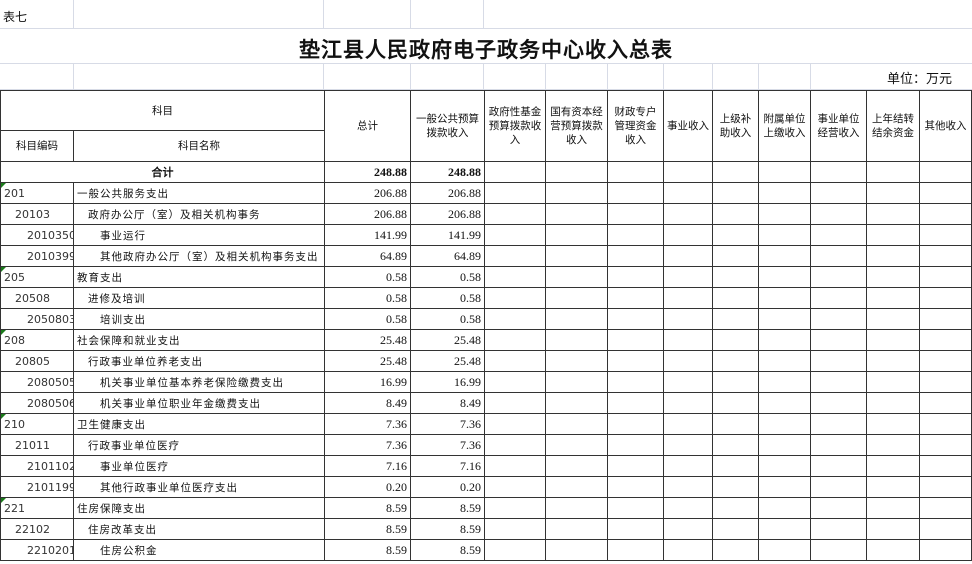 The height and width of the screenshot is (564, 972). What do you see at coordinates (367, 361) in the screenshot?
I see `total-cell: 25.48` at bounding box center [367, 361].